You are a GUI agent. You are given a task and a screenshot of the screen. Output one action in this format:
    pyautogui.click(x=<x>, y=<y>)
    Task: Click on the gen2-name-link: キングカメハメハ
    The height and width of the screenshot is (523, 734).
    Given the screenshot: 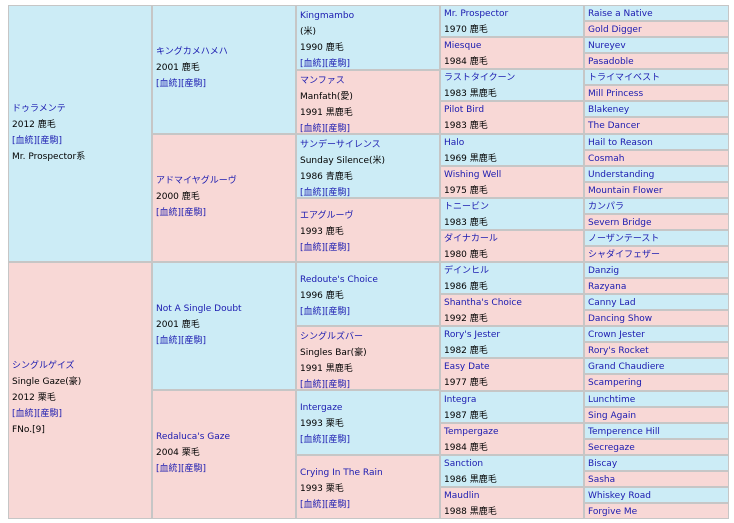 What is the action you would take?
    pyautogui.click(x=192, y=52)
    